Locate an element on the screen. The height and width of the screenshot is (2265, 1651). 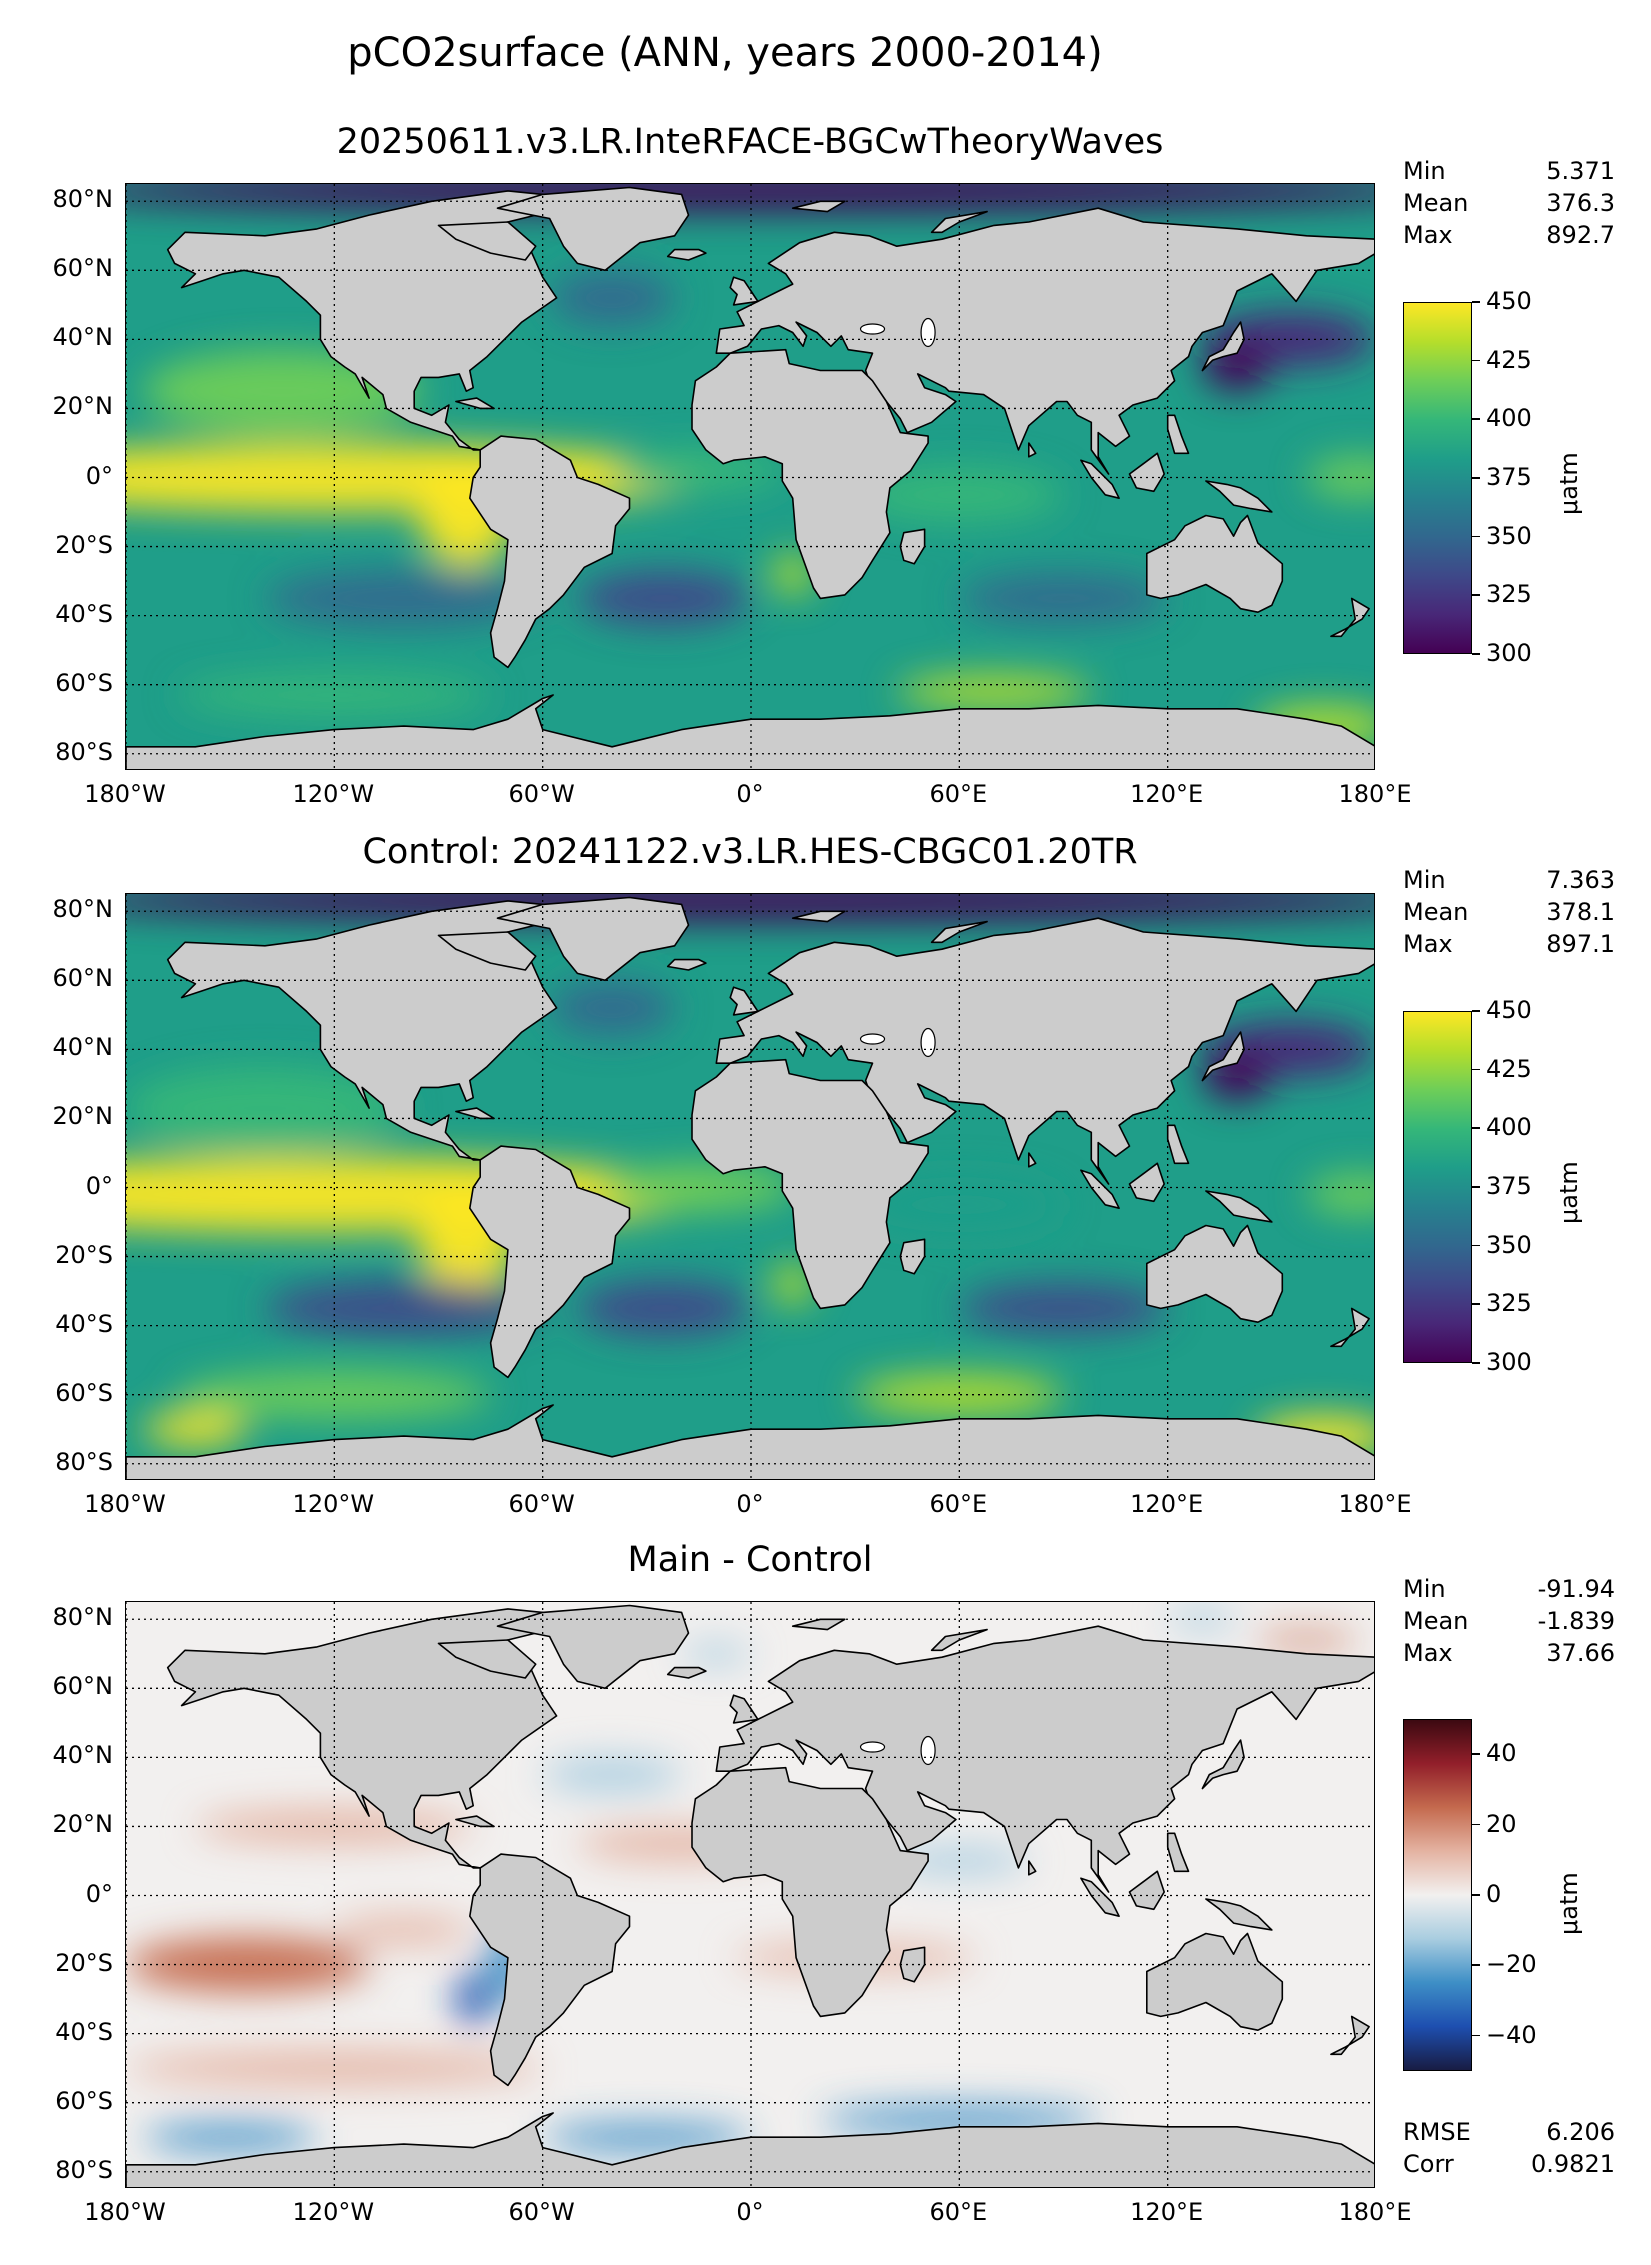
colorbar-tick-label: 300 is located at coordinates (1509, 1362).